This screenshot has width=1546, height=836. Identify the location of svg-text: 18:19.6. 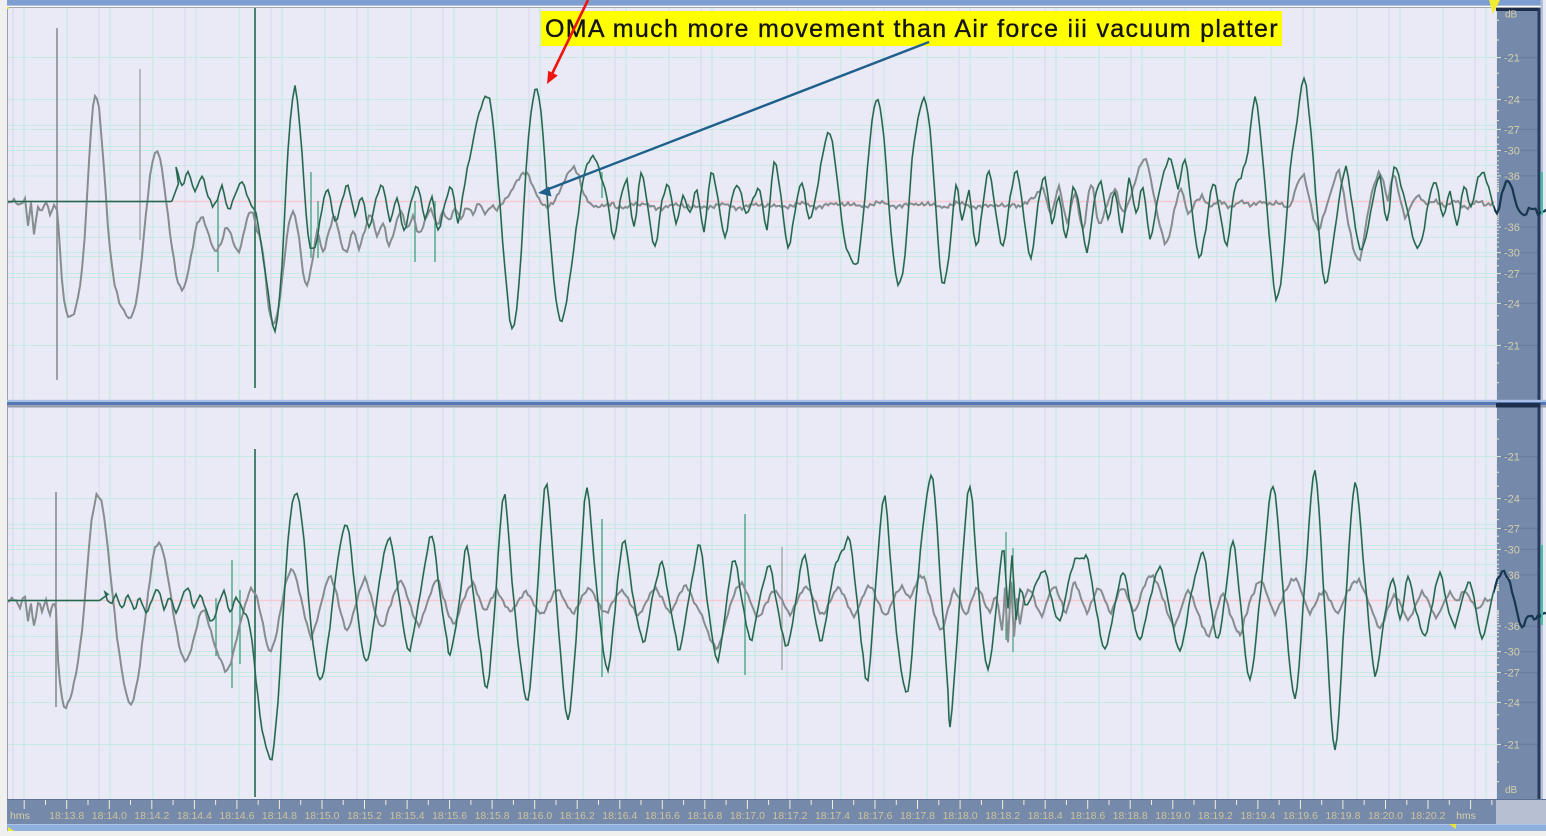
(1300, 816).